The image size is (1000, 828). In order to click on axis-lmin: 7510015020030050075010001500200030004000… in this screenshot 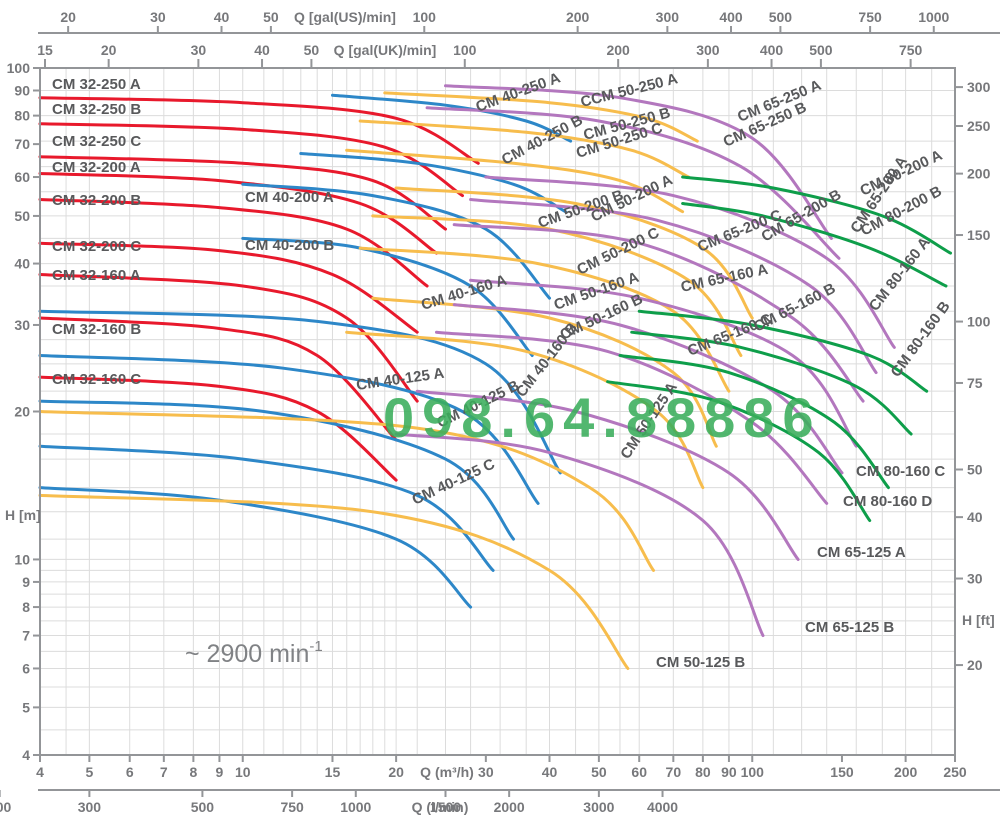, I will do `click(500, 802)`.